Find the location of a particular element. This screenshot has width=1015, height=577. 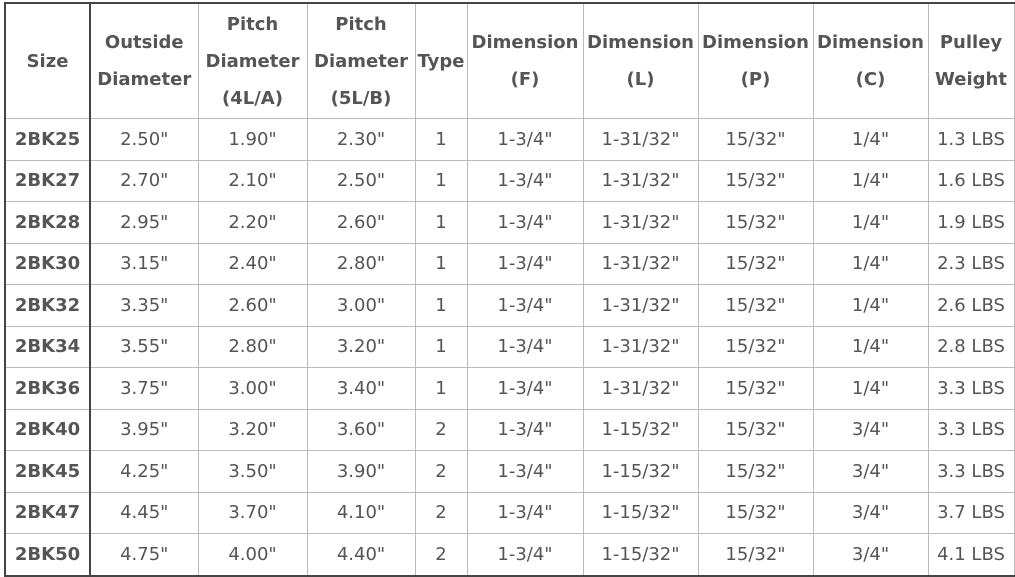

table-cell: 2.10" is located at coordinates (252, 180).